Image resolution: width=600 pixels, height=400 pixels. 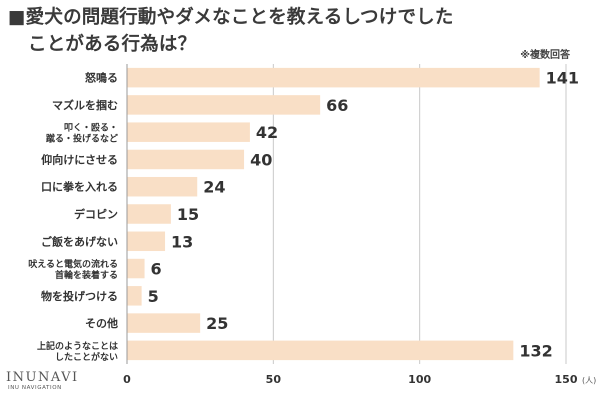 I want to click on value-label-5: 15, so click(x=188, y=214).